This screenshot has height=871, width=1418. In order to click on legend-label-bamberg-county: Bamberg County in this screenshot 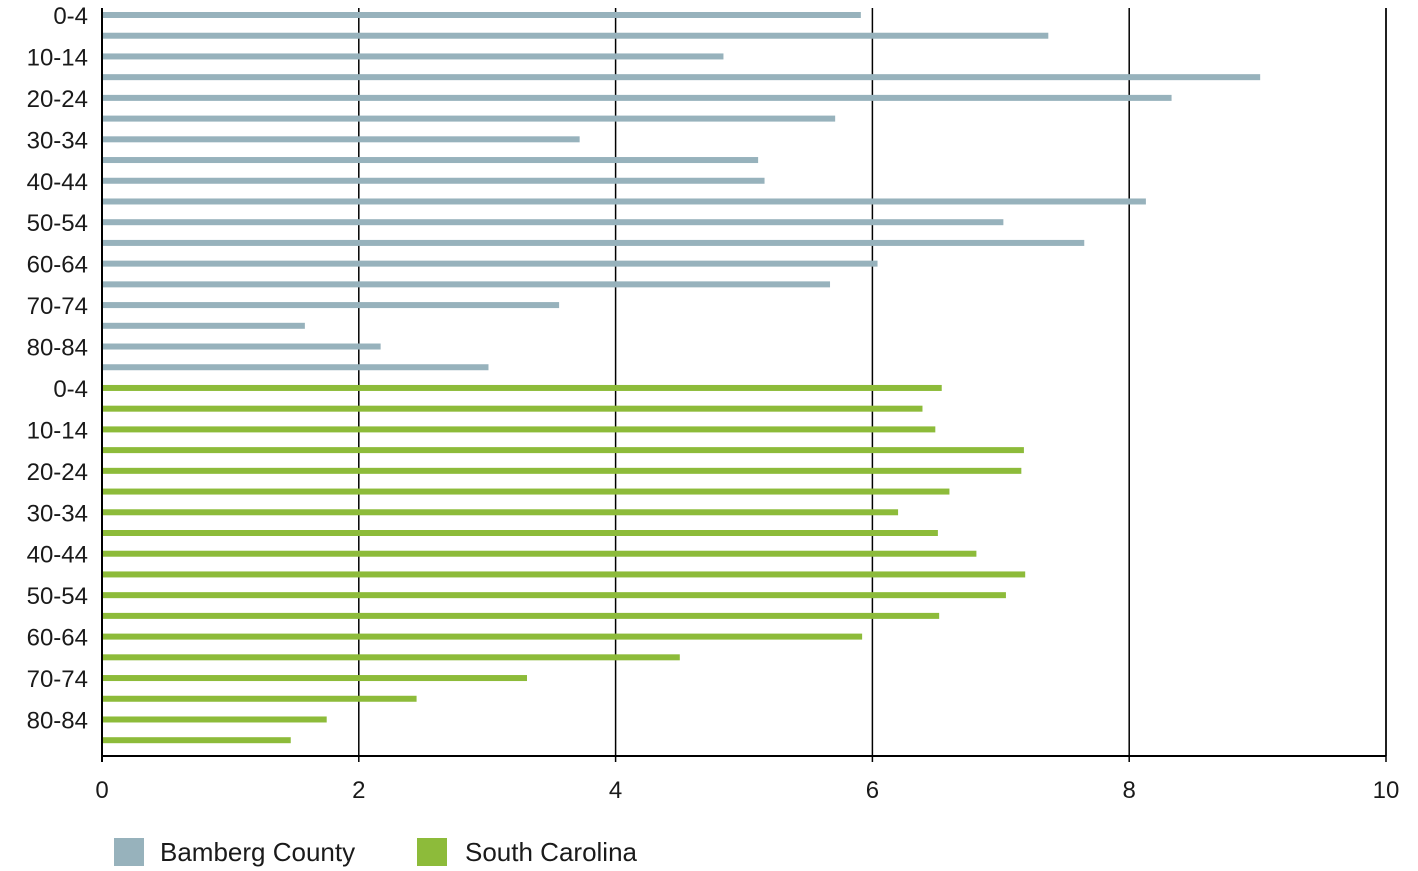, I will do `click(257, 852)`.